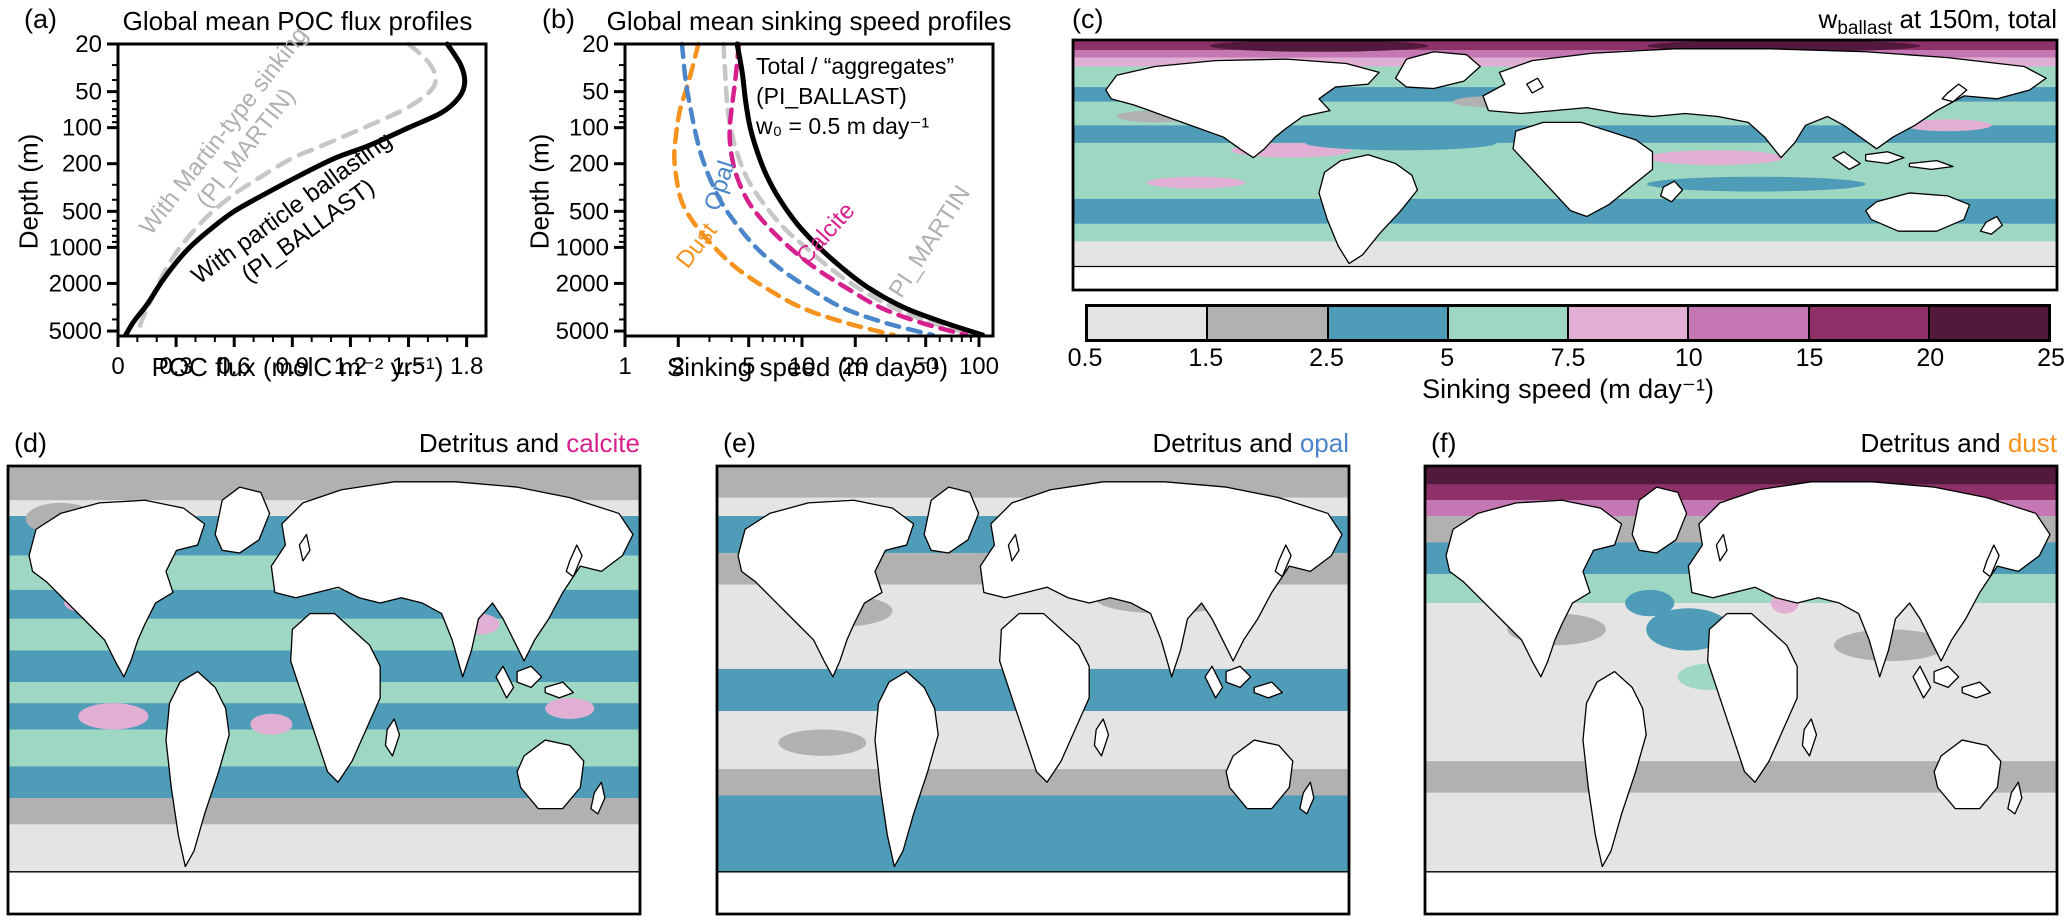  Describe the element at coordinates (350, 366) in the screenshot. I see `x-tick-label: 1.2` at that location.